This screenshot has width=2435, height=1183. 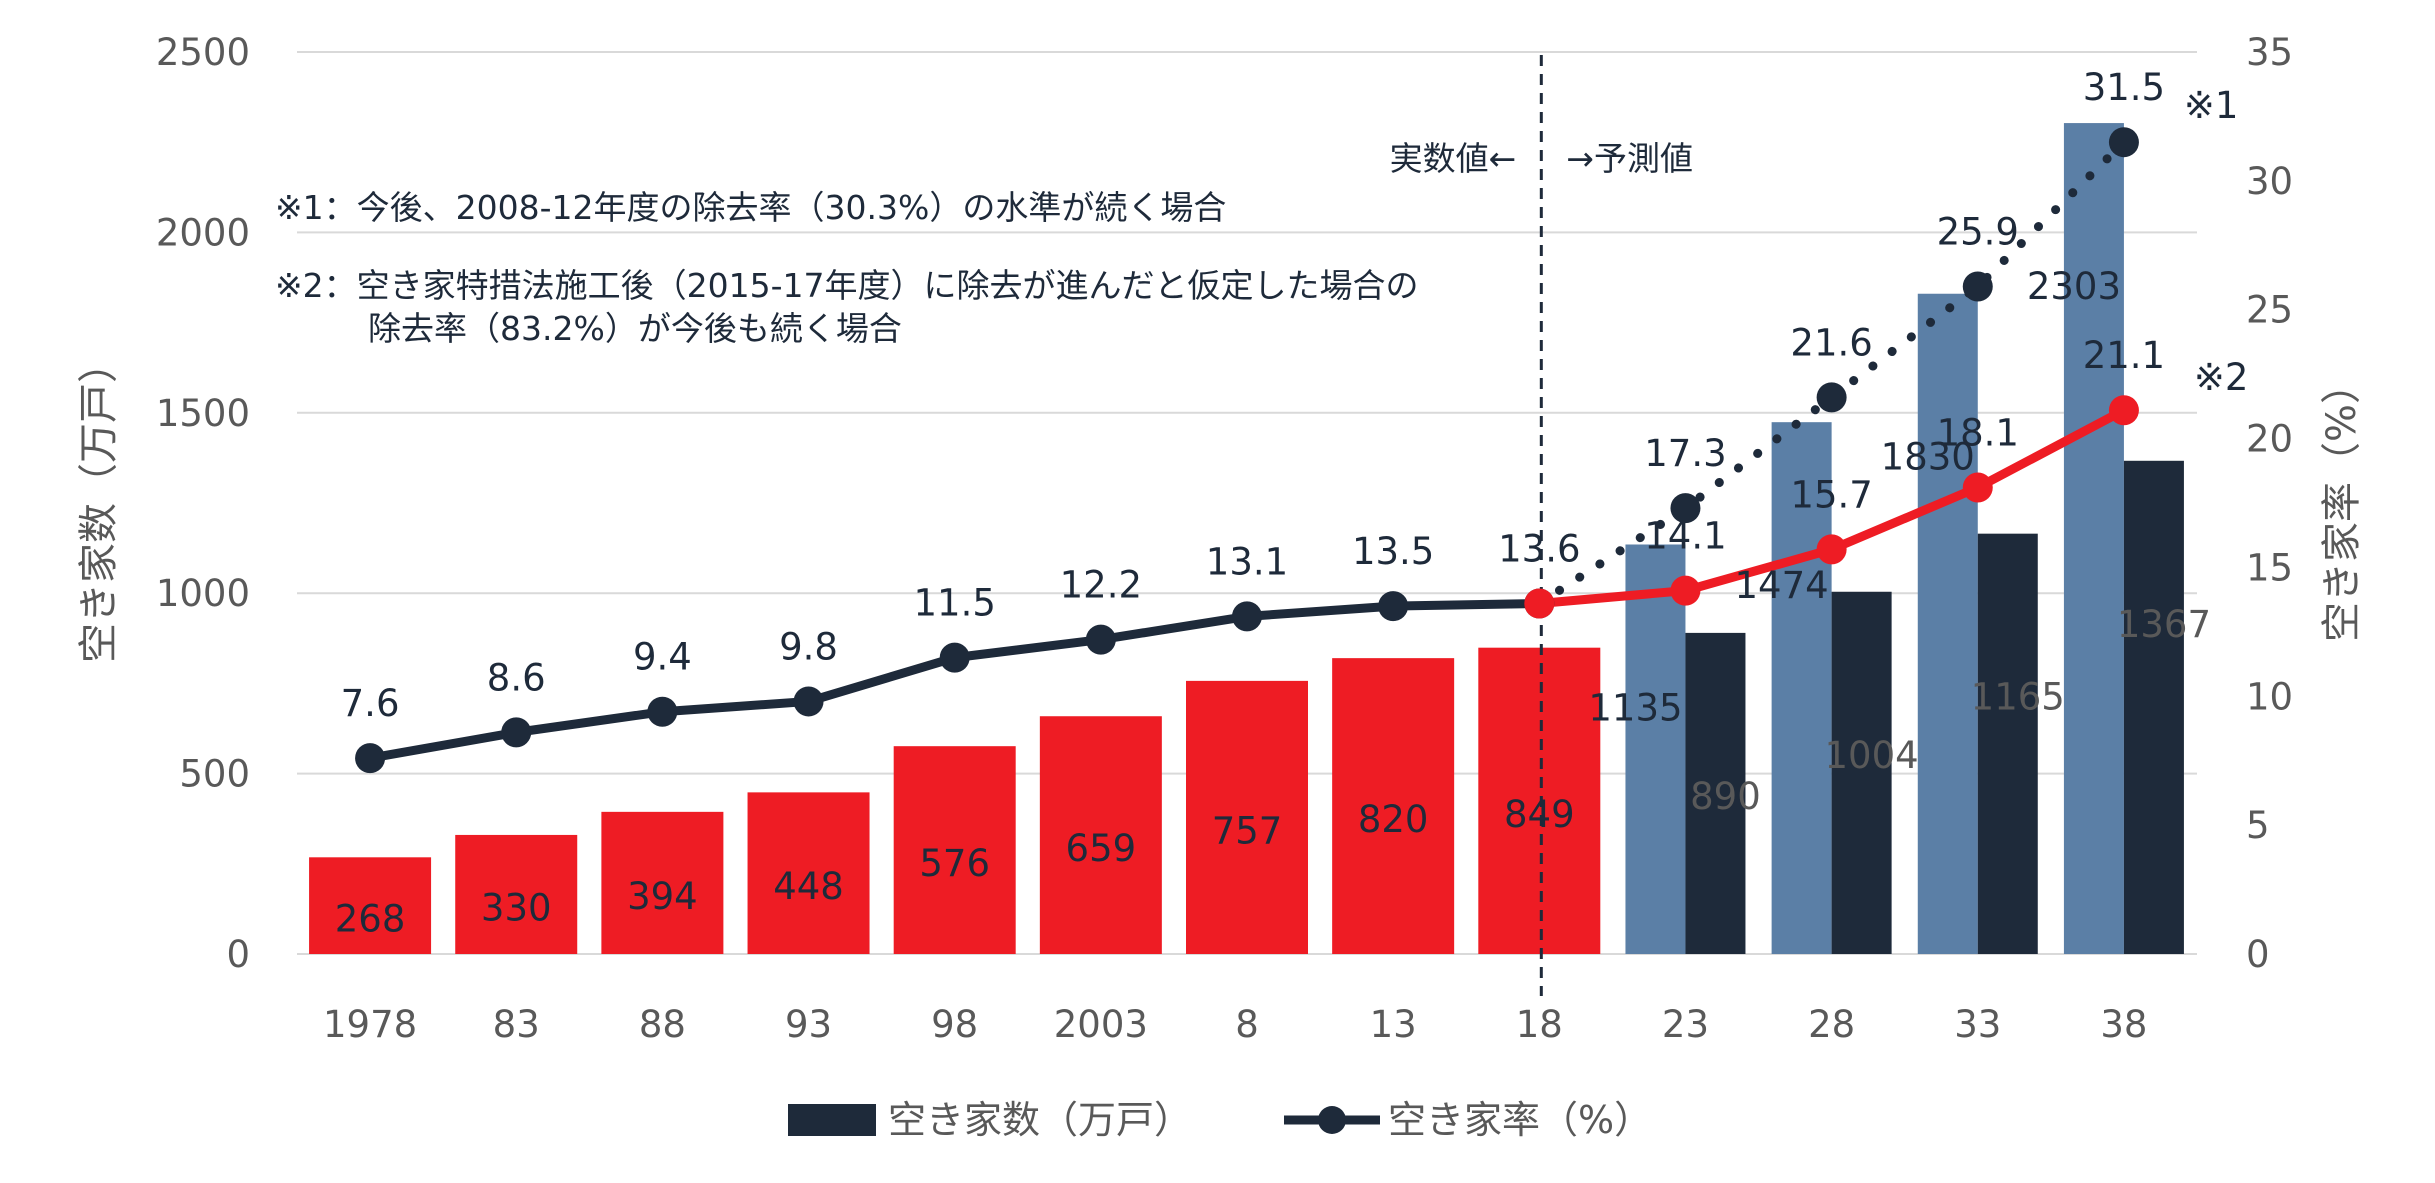 I want to click on rate-value-label: 31.5, so click(x=2124, y=87).